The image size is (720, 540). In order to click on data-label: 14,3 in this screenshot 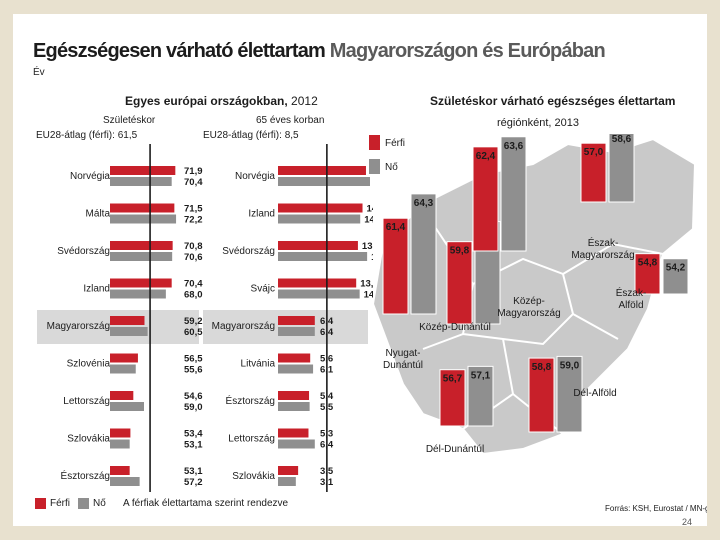, I will do `click(368, 220)`.